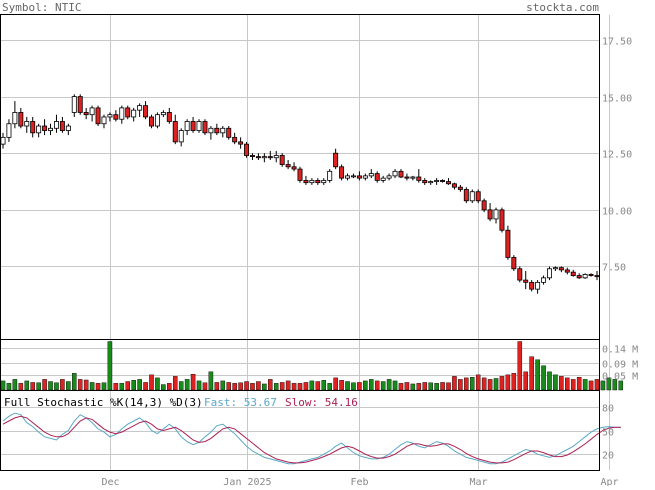 This screenshot has width=655, height=490. Describe the element at coordinates (359, 481) in the screenshot. I see `x-tick-label: Feb` at that location.